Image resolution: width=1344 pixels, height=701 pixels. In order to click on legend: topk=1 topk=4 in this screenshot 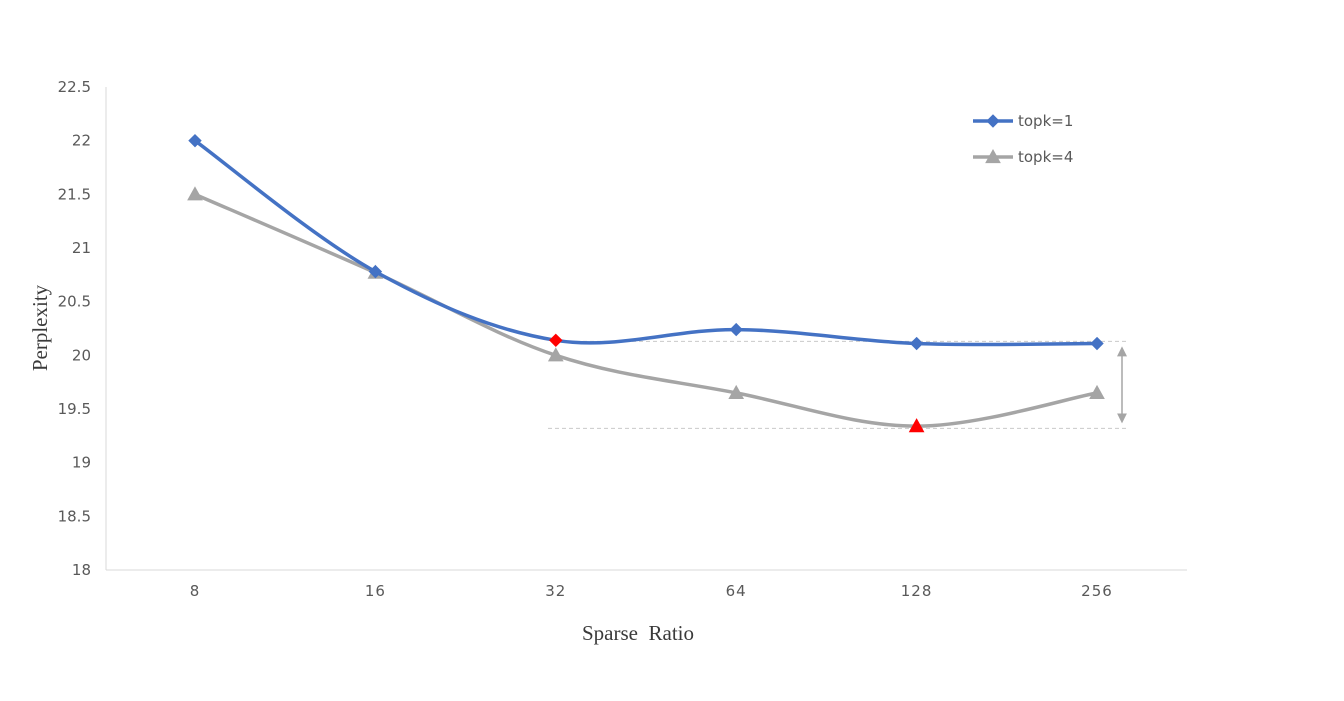, I will do `click(1023, 139)`.